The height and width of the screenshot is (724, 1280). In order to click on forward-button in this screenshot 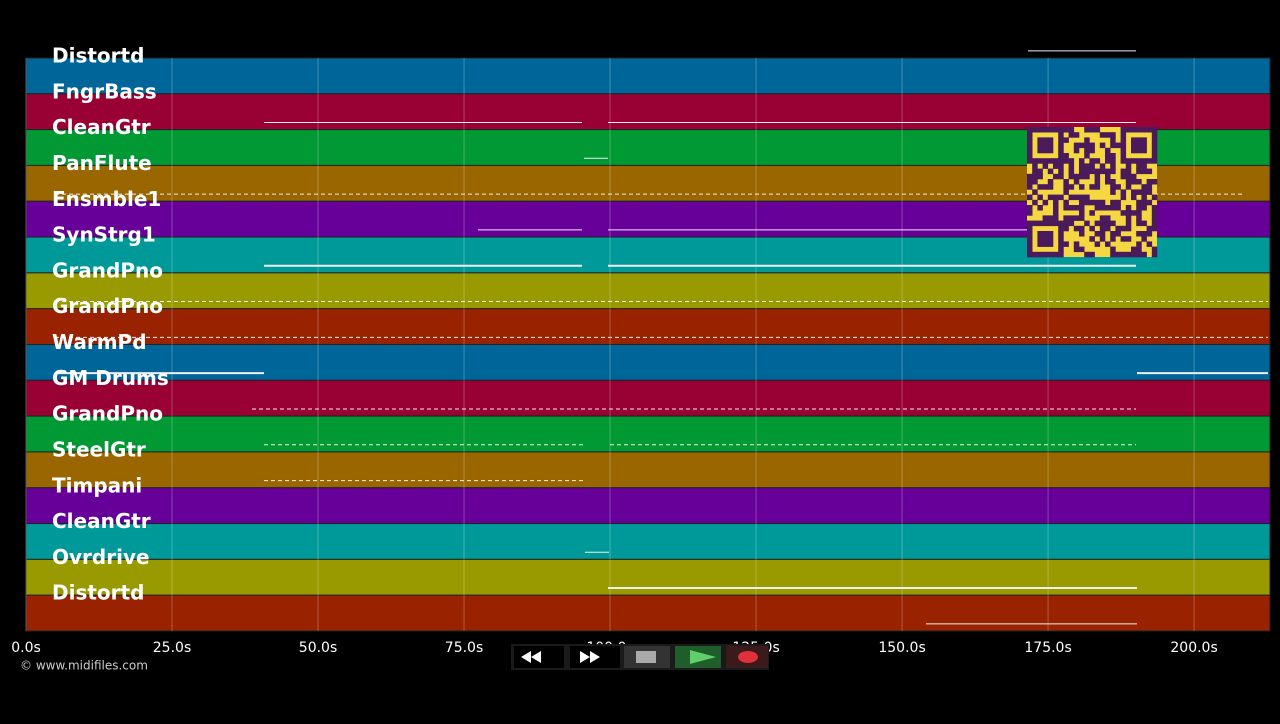, I will do `click(595, 657)`.